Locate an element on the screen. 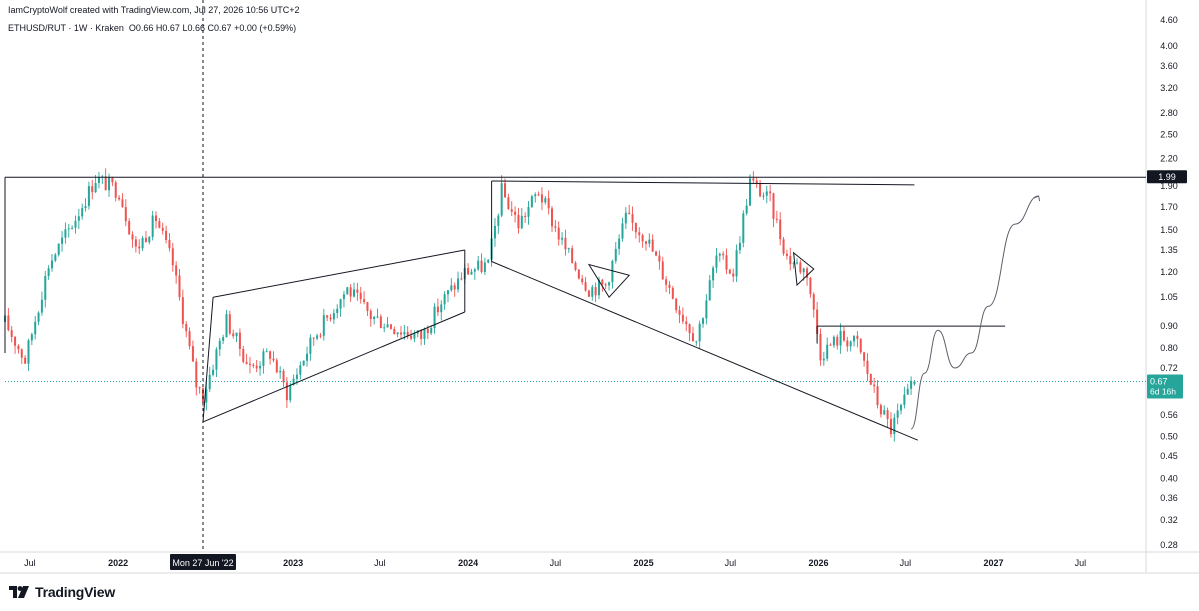 Image resolution: width=1199 pixels, height=611 pixels. tradingview-brand: TradingView is located at coordinates (61, 592).